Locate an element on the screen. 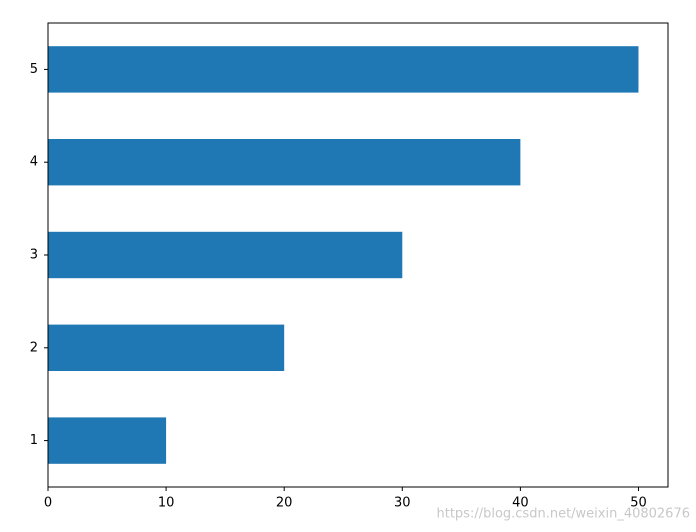  y-tick-label: 2 is located at coordinates (34, 347).